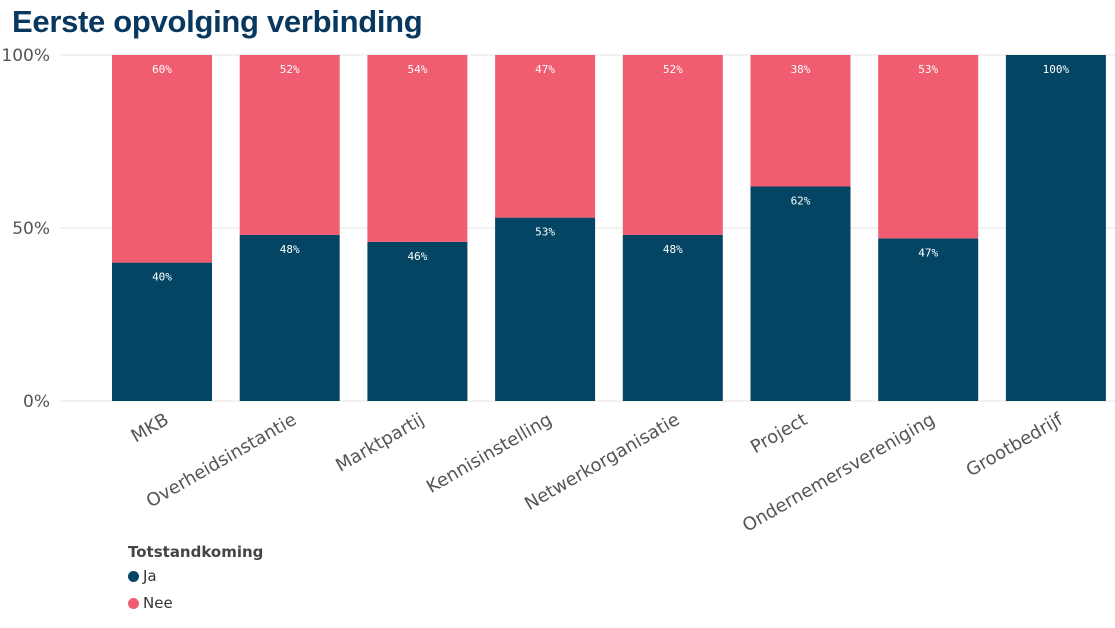 The image size is (1115, 628). Describe the element at coordinates (133, 603) in the screenshot. I see `legend-marker-nee` at that location.